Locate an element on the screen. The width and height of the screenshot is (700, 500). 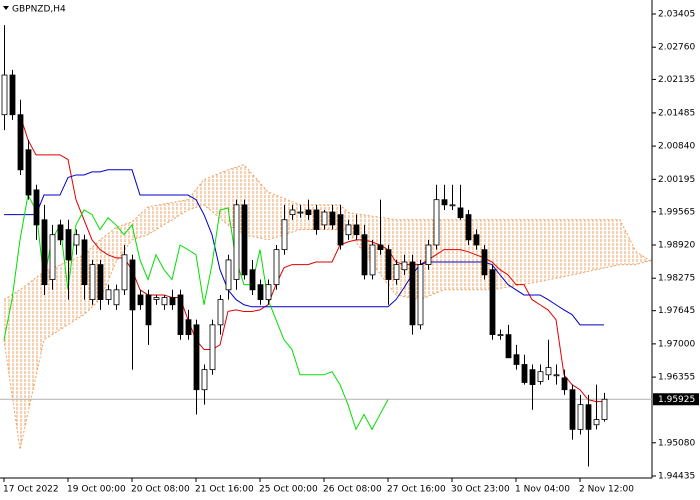
y-tick-label: 1.98275 is located at coordinates (676, 279).